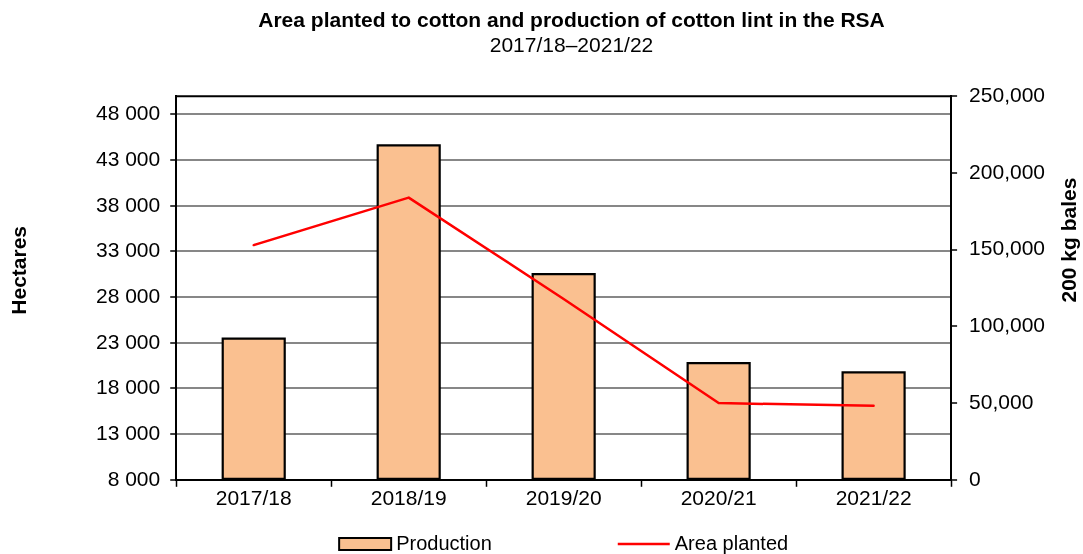  Describe the element at coordinates (1007, 171) in the screenshot. I see `y2-tick-label: 200,000` at that location.